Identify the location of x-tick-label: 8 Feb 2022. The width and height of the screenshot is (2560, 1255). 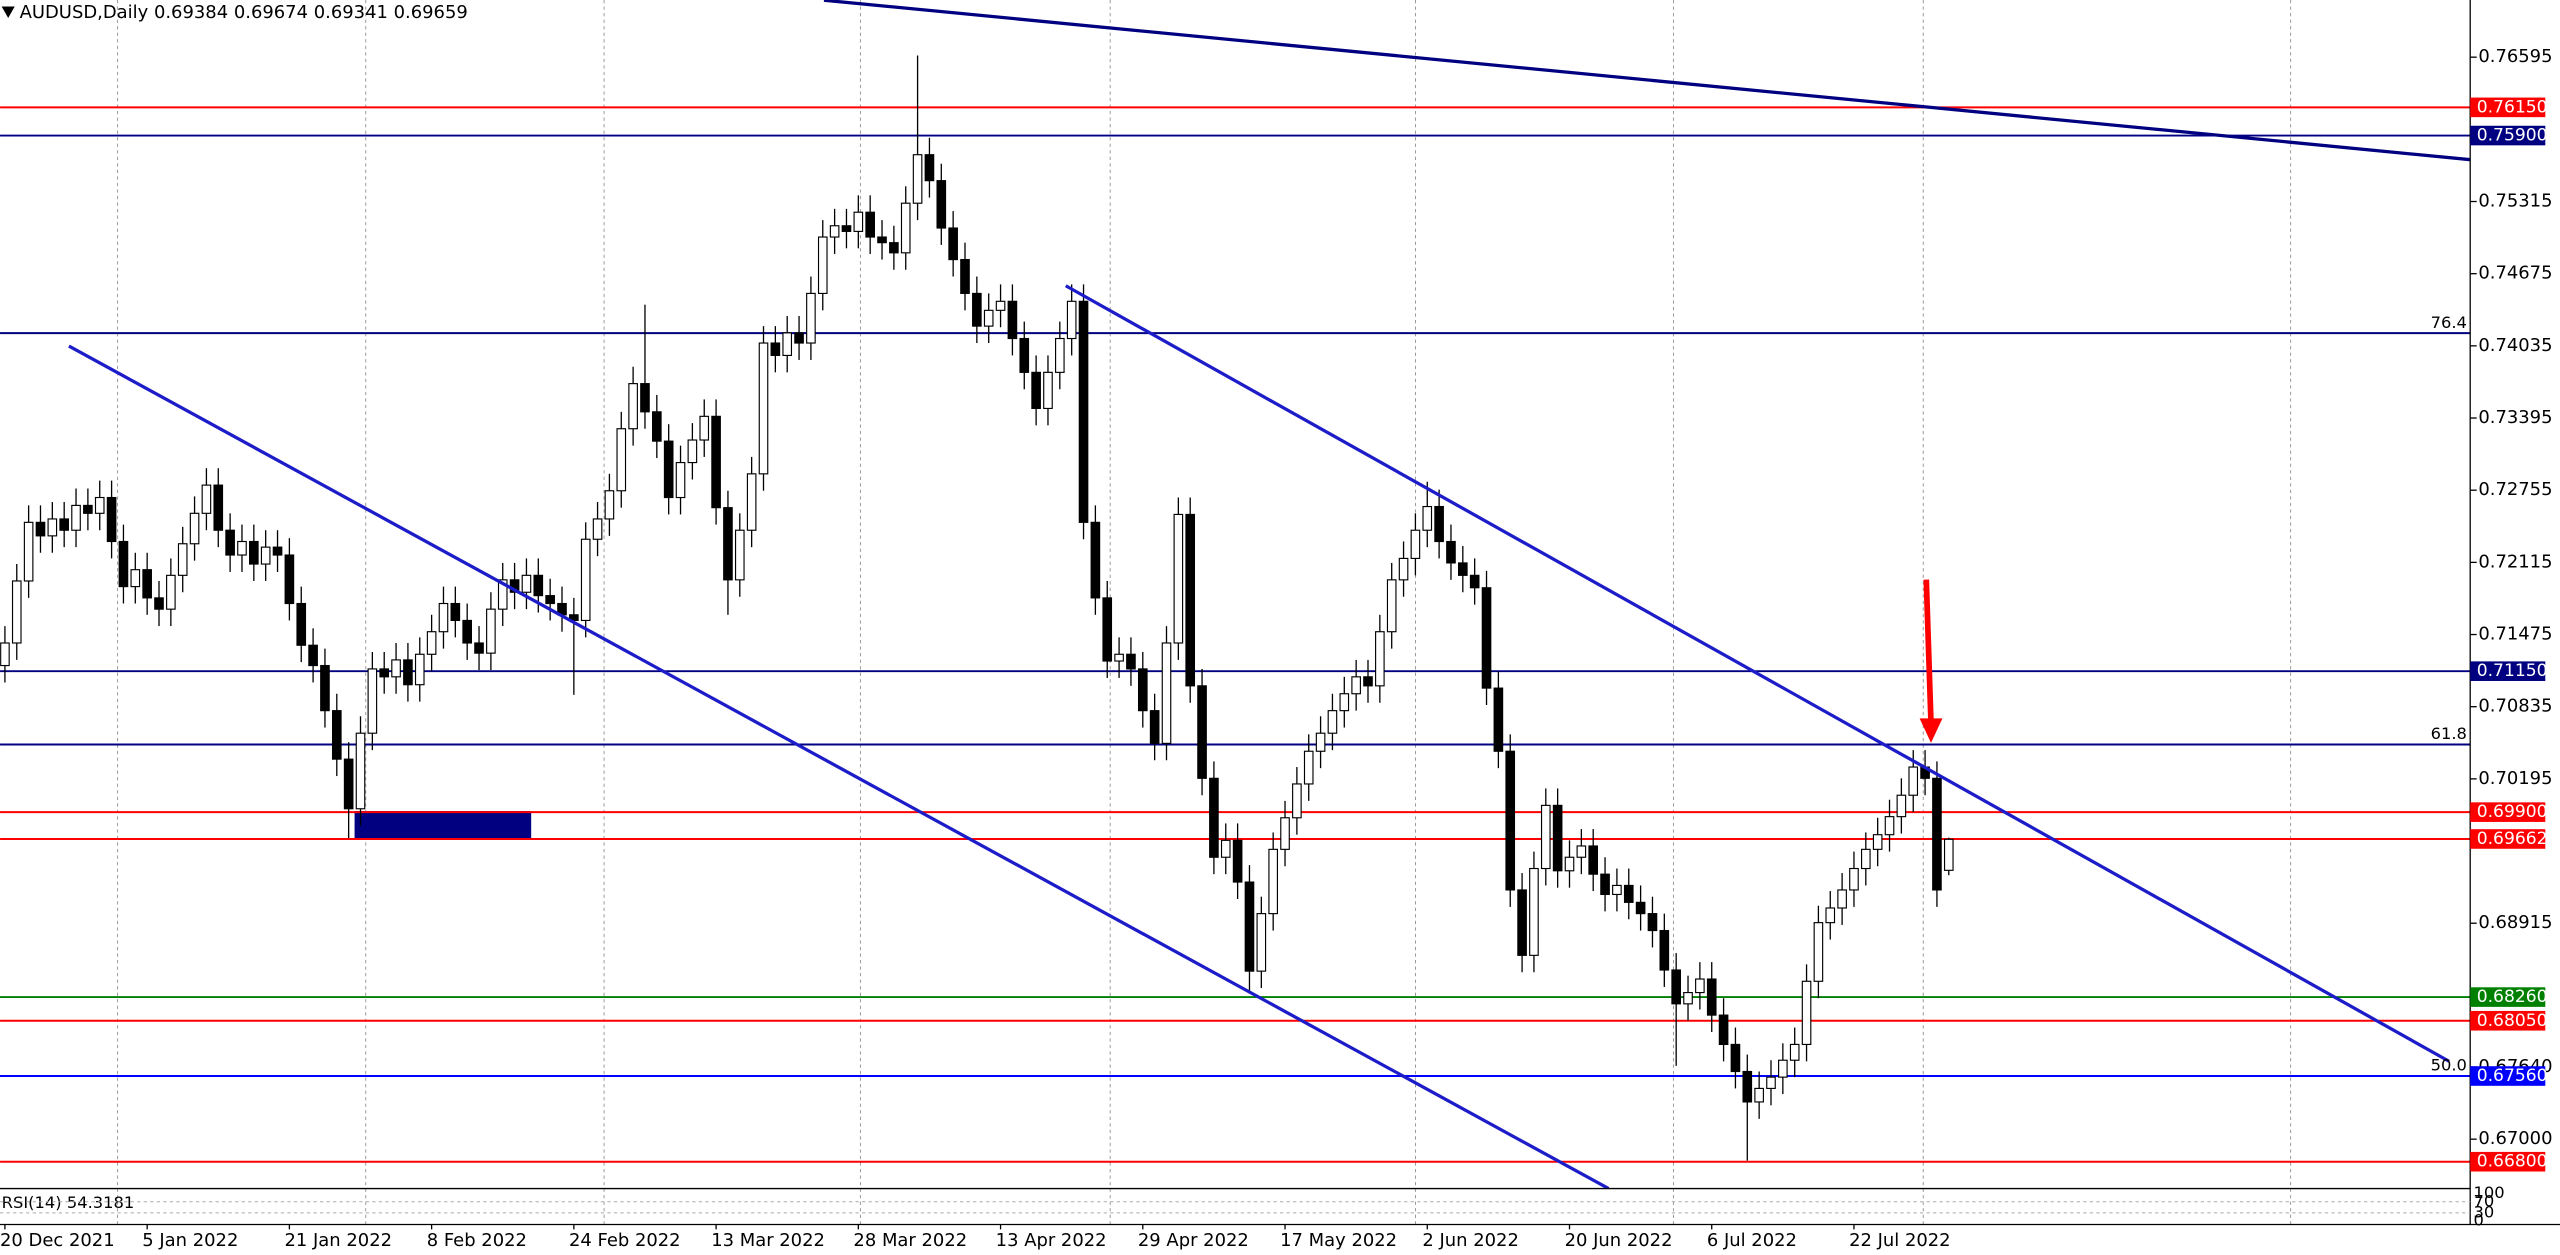
(477, 1240).